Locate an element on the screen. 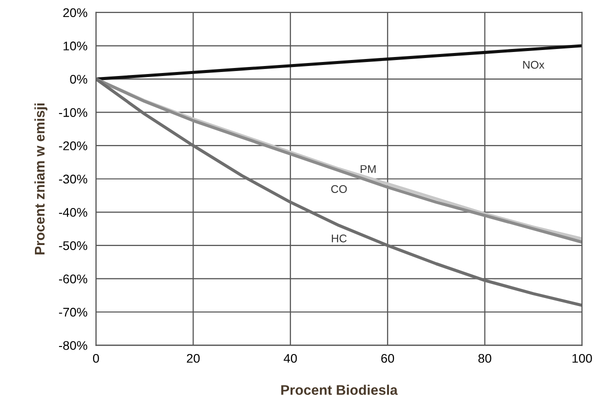  x-tick-label: 20 is located at coordinates (193, 358).